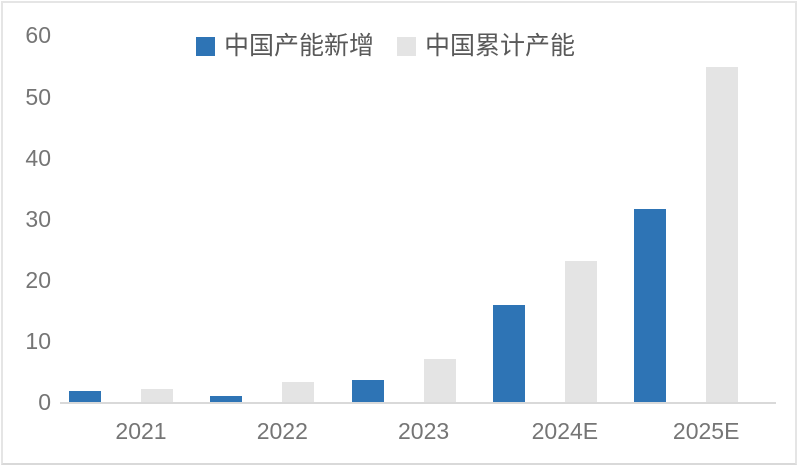 This screenshot has width=798, height=466. I want to click on y-tick-label: 30, so click(38, 218).